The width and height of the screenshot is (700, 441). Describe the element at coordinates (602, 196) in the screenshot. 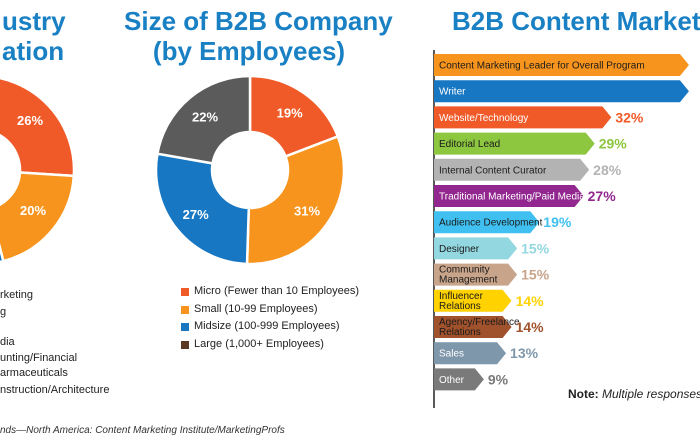

I see `bar-value-label: 27%` at that location.